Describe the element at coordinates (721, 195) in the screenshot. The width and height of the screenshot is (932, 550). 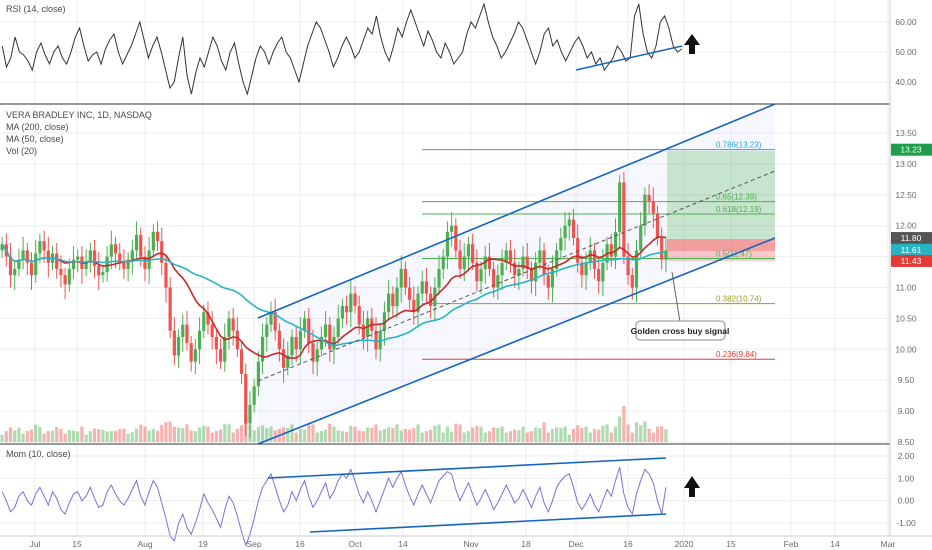
I see `target-zone` at that location.